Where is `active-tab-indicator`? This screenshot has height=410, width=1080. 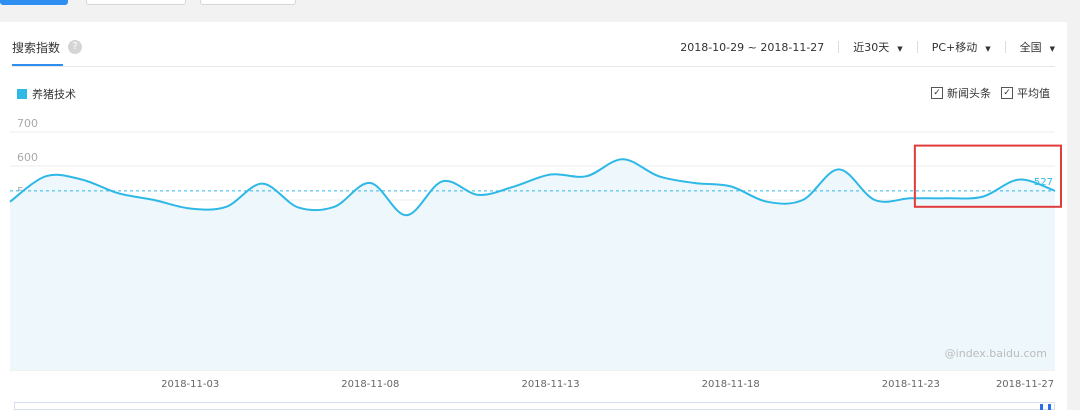 active-tab-indicator is located at coordinates (37, 65).